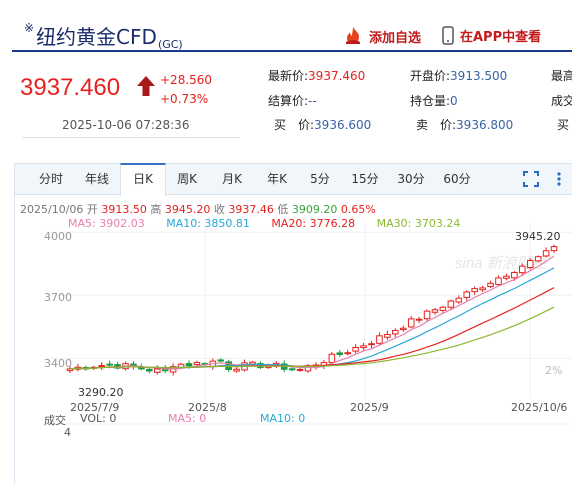  What do you see at coordinates (448, 35) in the screenshot?
I see `phone-icon` at bounding box center [448, 35].